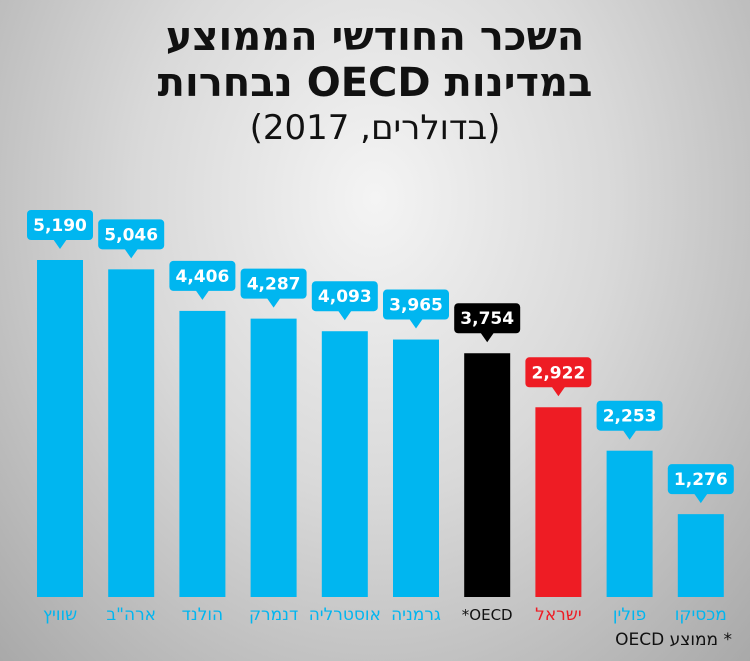  I want to click on value-label: 2,922, so click(559, 373).